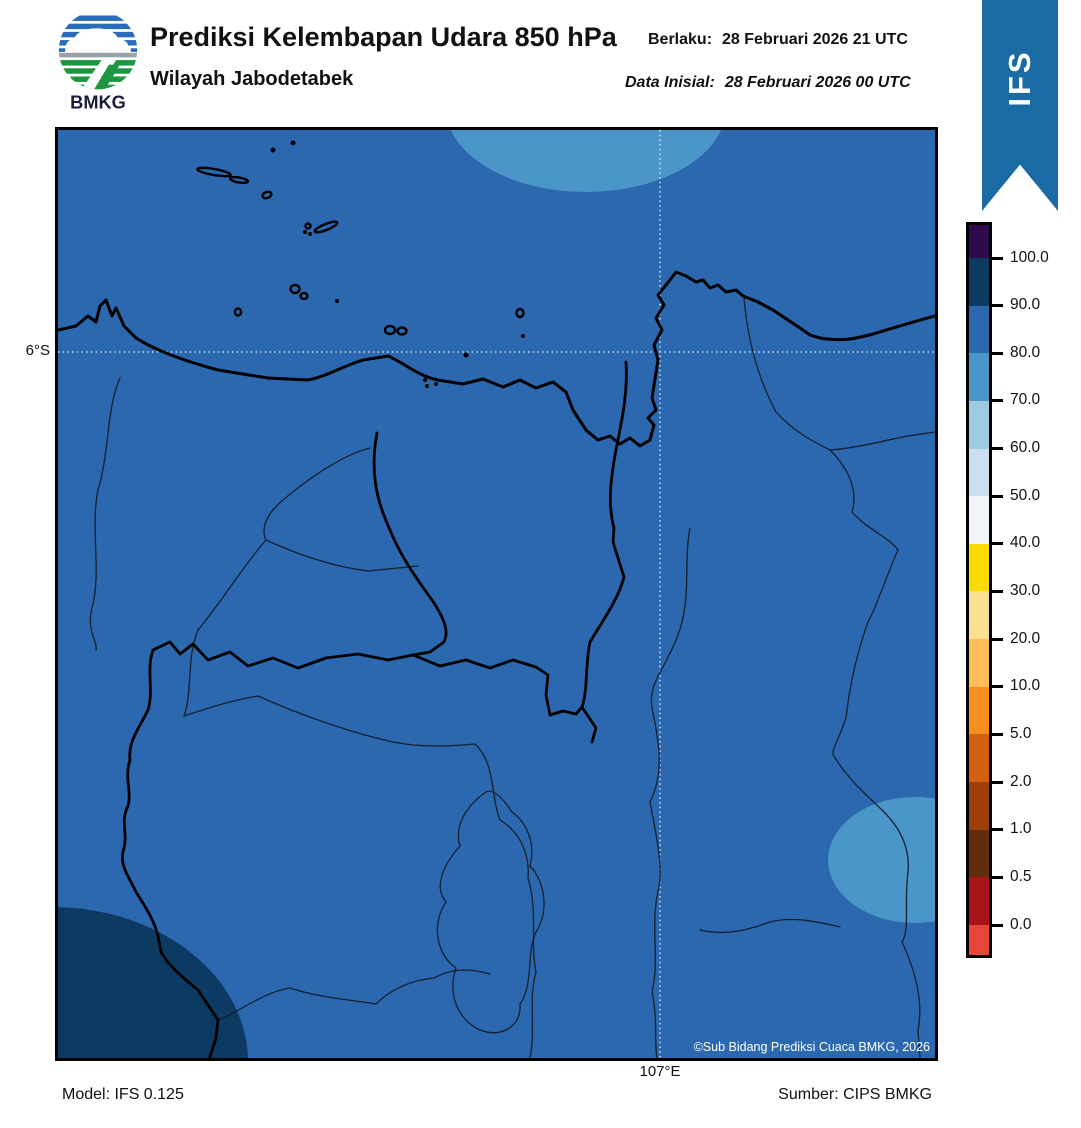 The height and width of the screenshot is (1128, 1081). What do you see at coordinates (1021, 781) in the screenshot?
I see `colorbar-tick-label: 2.0` at bounding box center [1021, 781].